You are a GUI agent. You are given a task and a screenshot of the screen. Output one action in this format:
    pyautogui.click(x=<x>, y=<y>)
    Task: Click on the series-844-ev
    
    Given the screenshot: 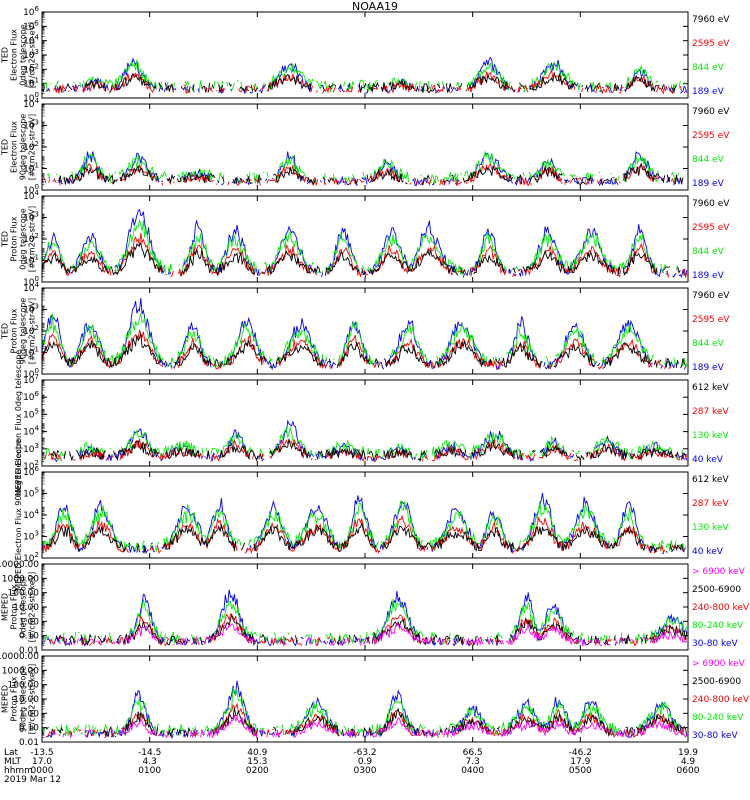 What is the action you would take?
    pyautogui.click(x=364, y=248)
    